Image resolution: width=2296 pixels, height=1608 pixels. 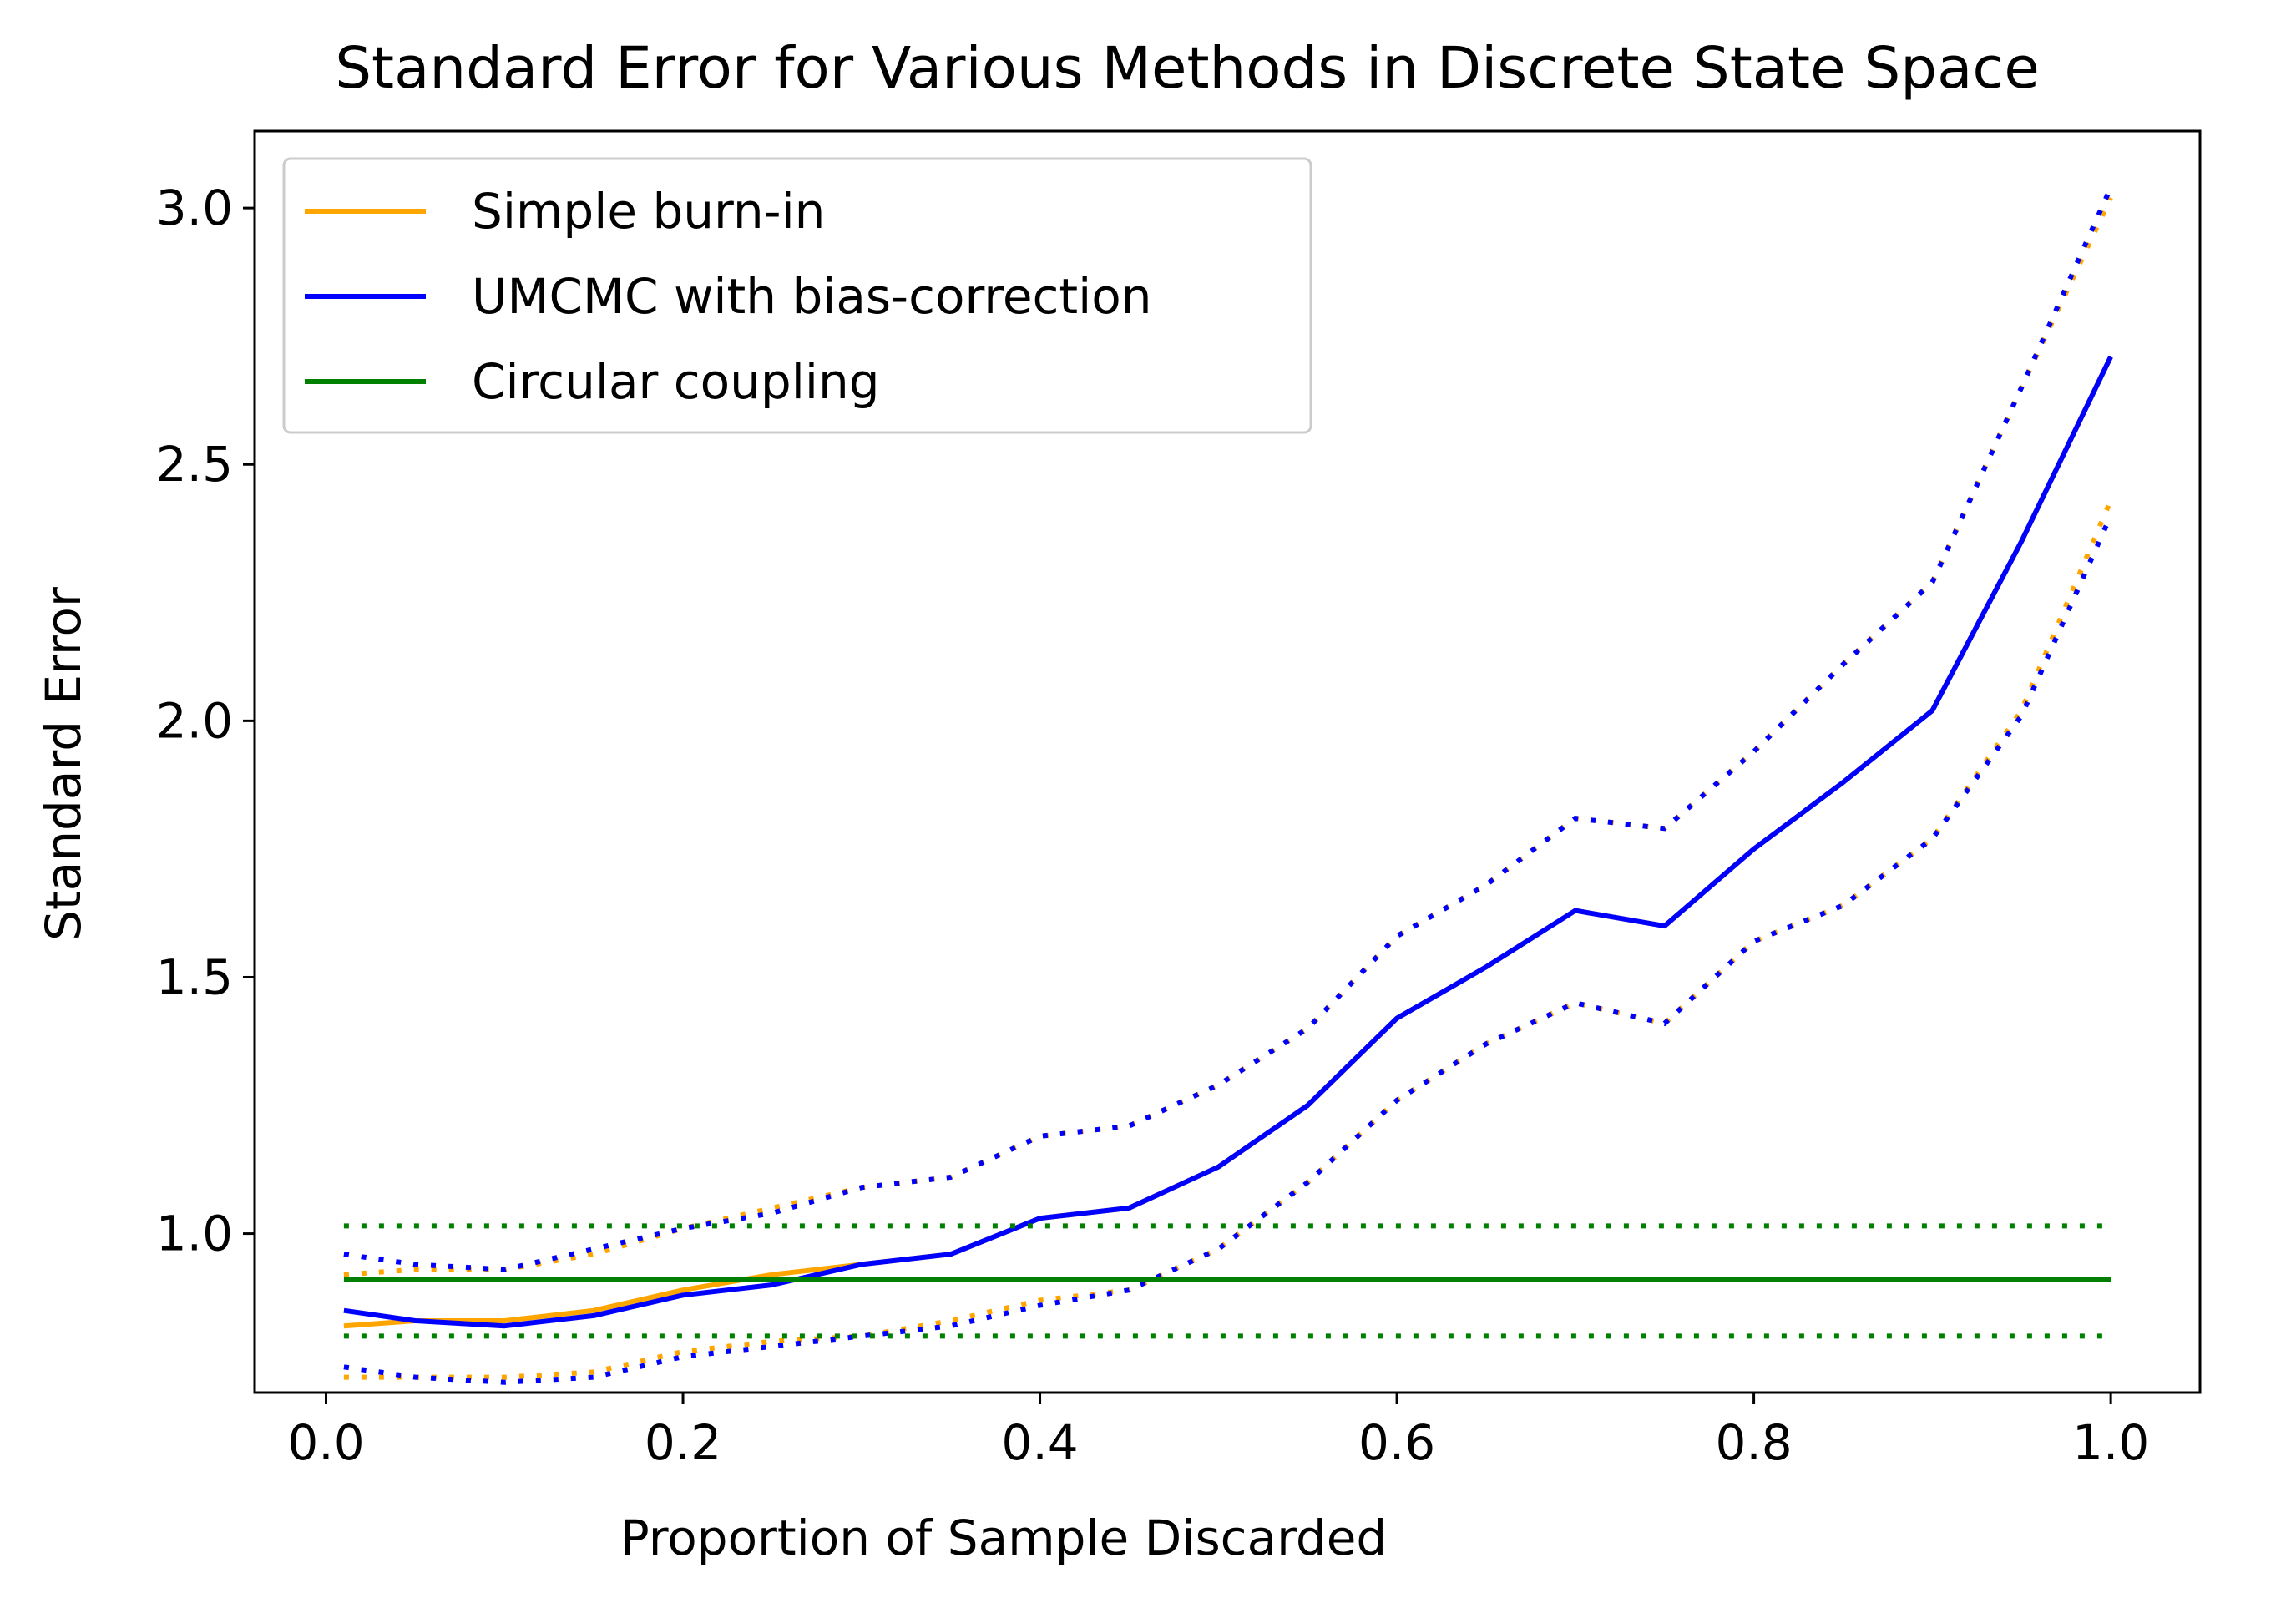 I want to click on legend-box, so click(x=797, y=295).